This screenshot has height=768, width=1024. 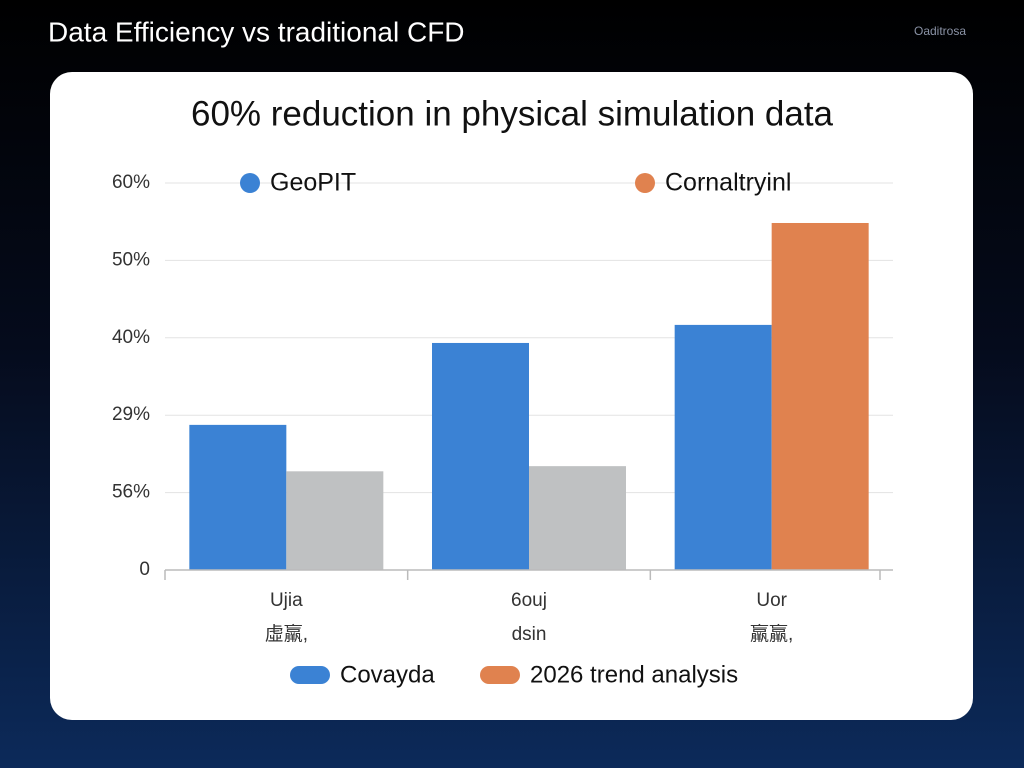 I want to click on legend-label: Cornaltryinl, so click(x=728, y=183).